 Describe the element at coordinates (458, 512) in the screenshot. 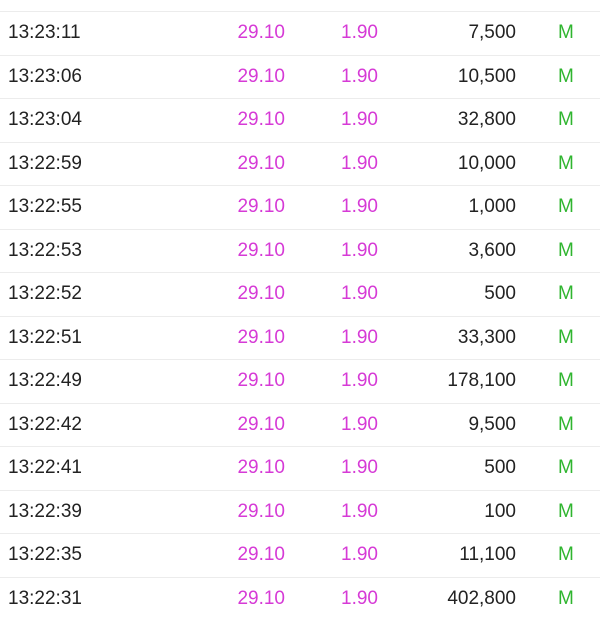

I see `trade-volume: 100` at that location.